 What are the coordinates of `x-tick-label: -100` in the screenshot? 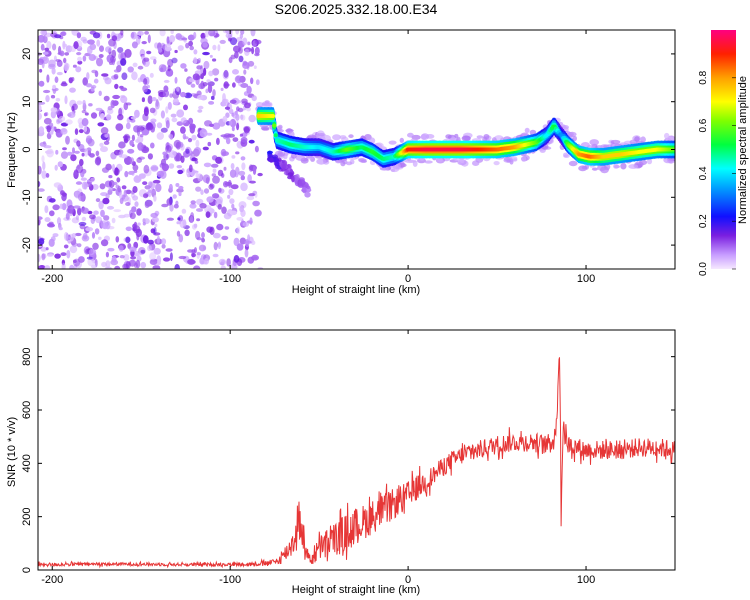 It's located at (230, 279).